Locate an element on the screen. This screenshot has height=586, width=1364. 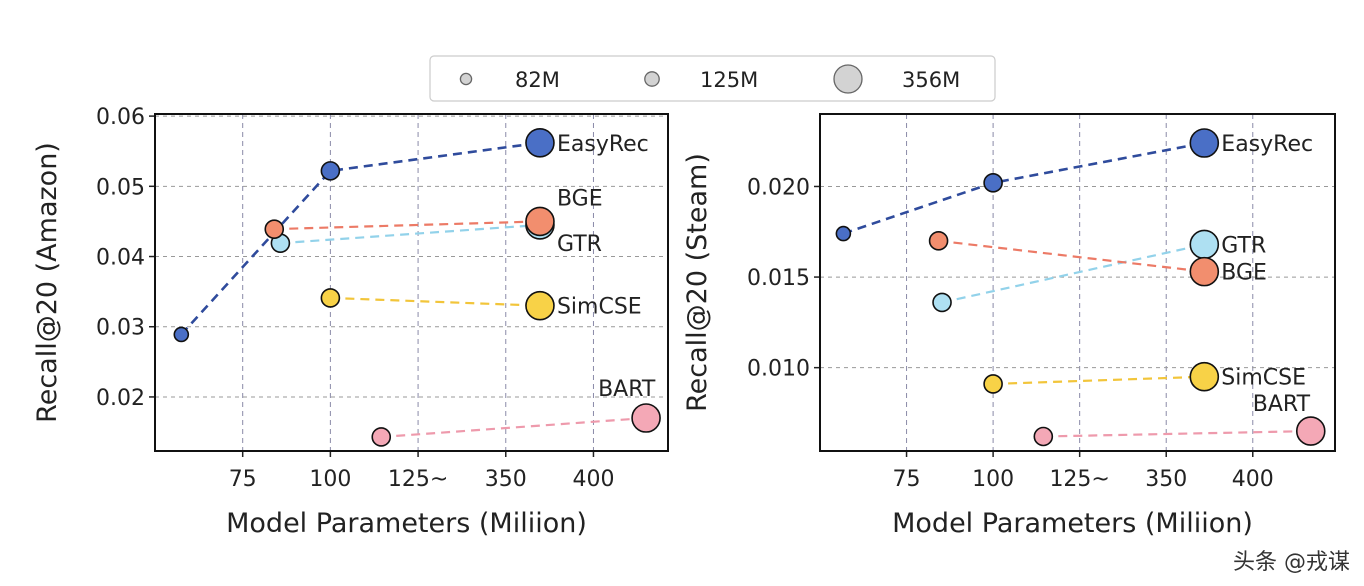
y-axis-label: Recall@20 (Steam) is located at coordinates (697, 282).